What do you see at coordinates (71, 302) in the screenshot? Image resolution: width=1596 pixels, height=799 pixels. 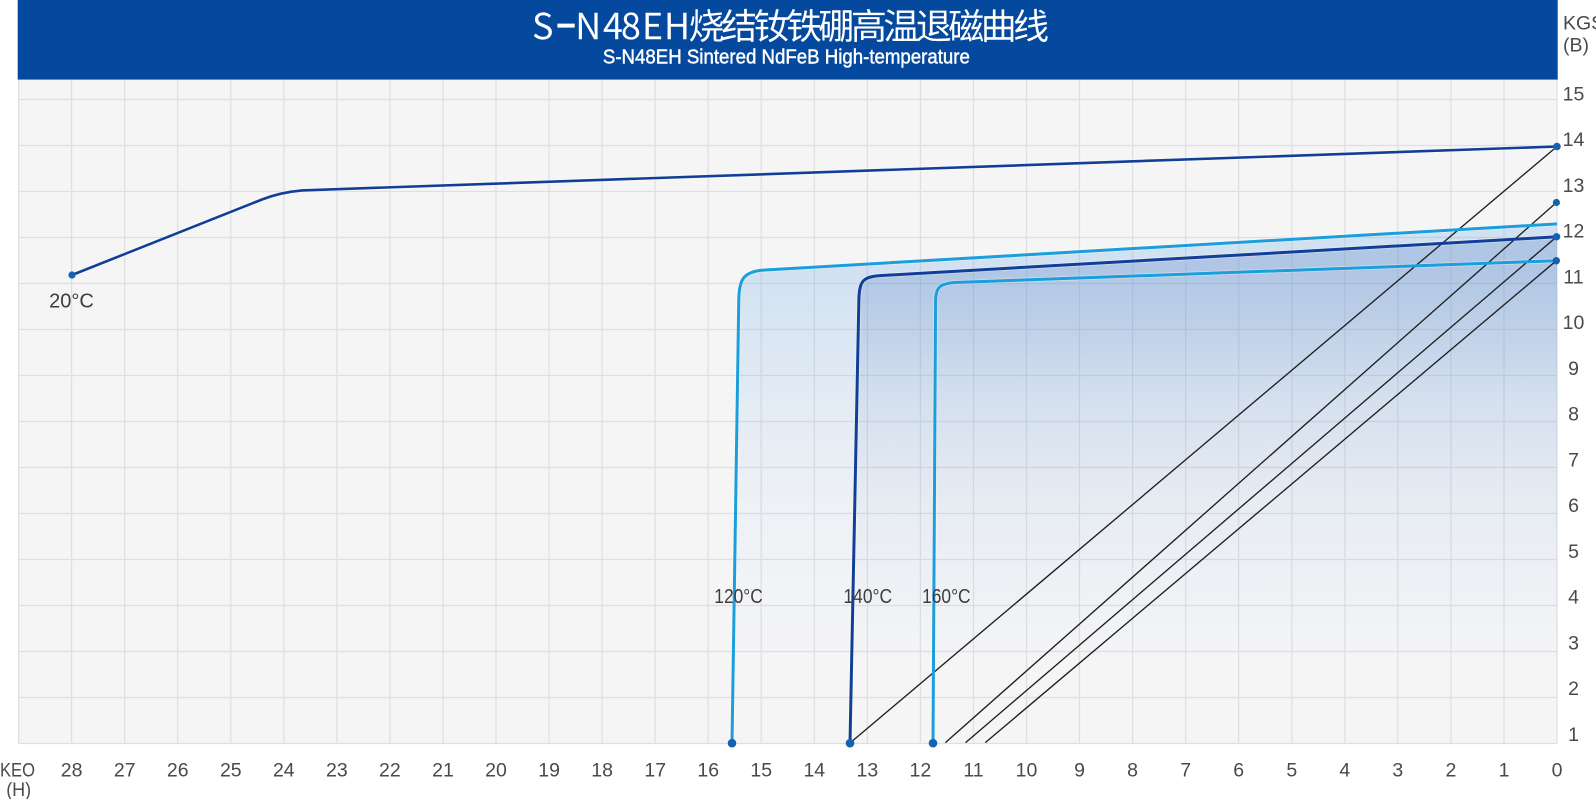 I see `svg-text: 20°C` at bounding box center [71, 302].